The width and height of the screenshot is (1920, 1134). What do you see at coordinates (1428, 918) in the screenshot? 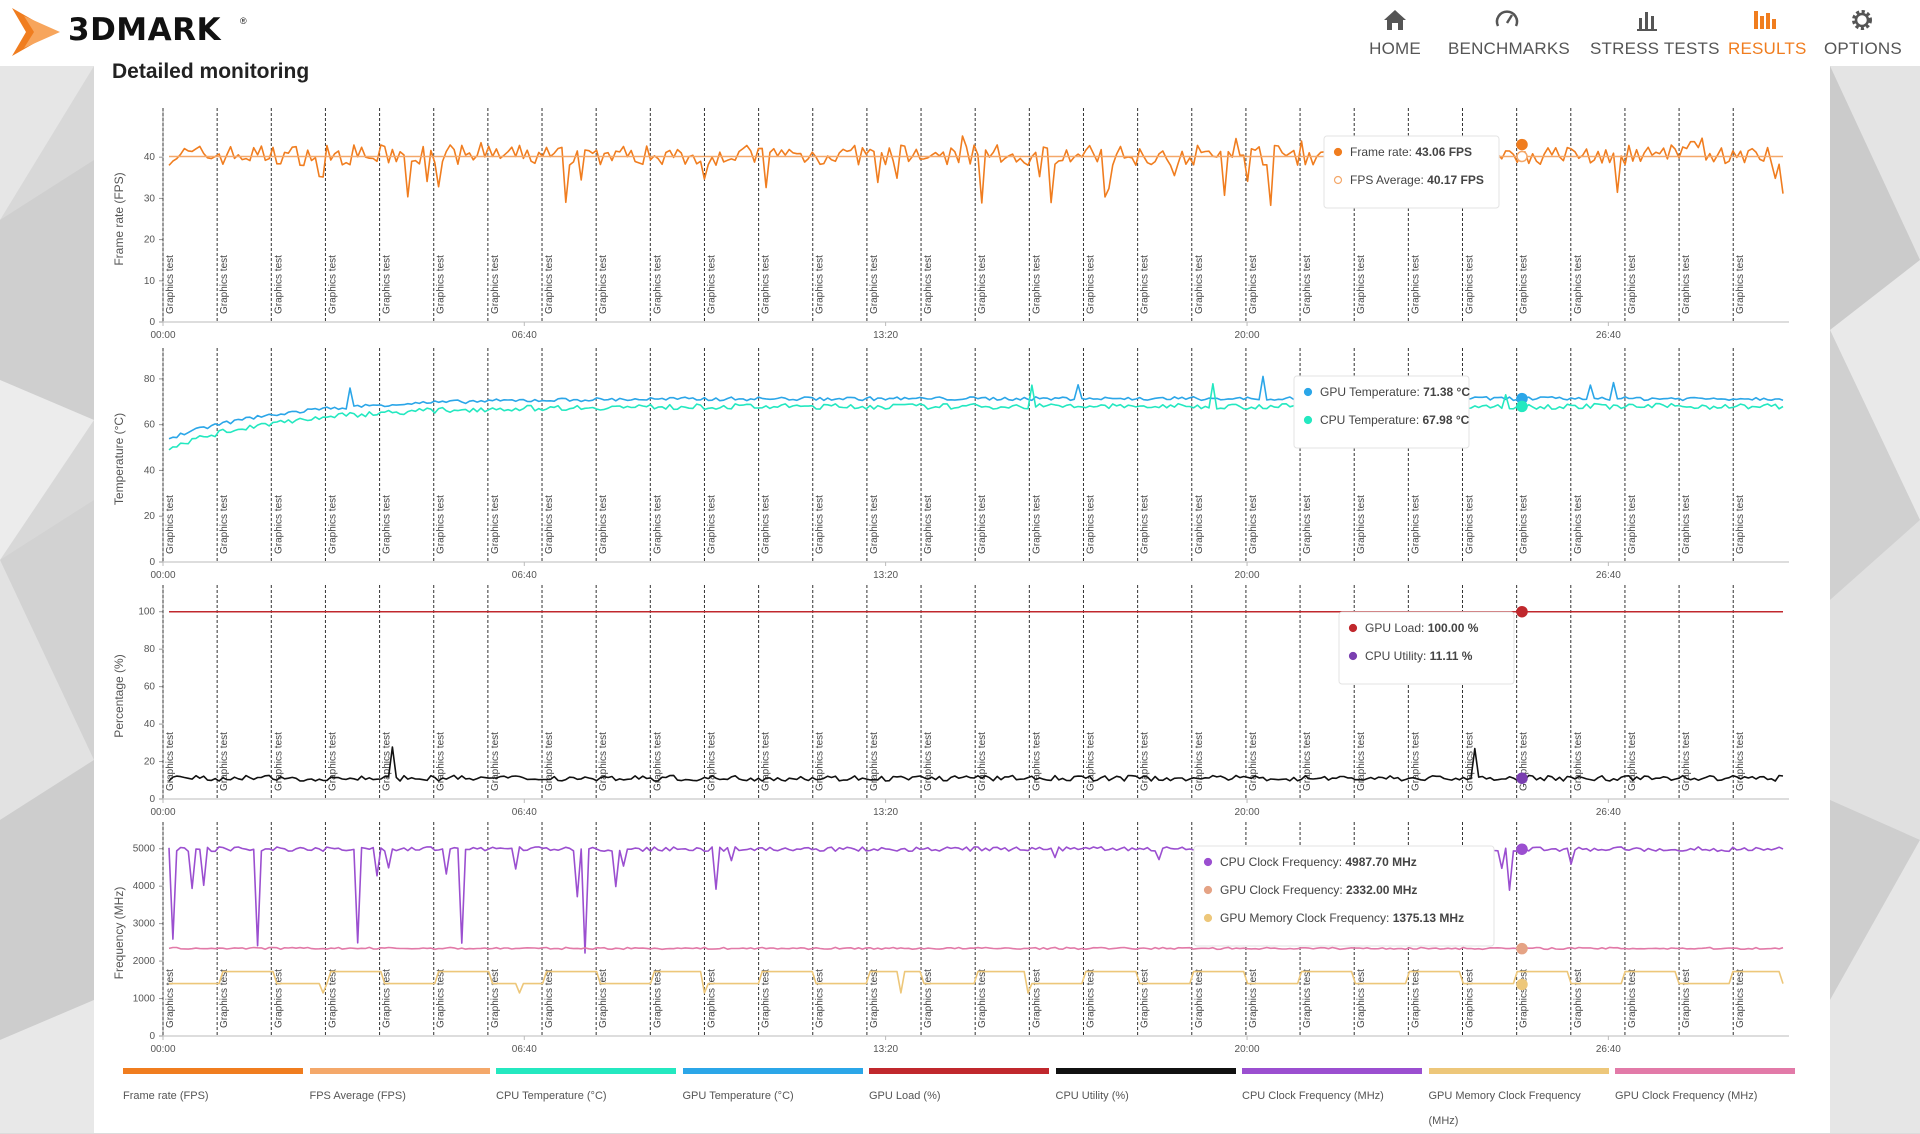
I see `tooltip-series-value: 1375.13 MHz` at bounding box center [1428, 918].